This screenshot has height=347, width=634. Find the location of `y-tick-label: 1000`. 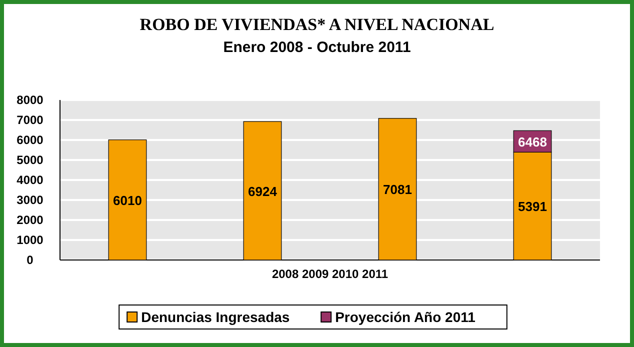

y-tick-label: 1000 is located at coordinates (30, 240).